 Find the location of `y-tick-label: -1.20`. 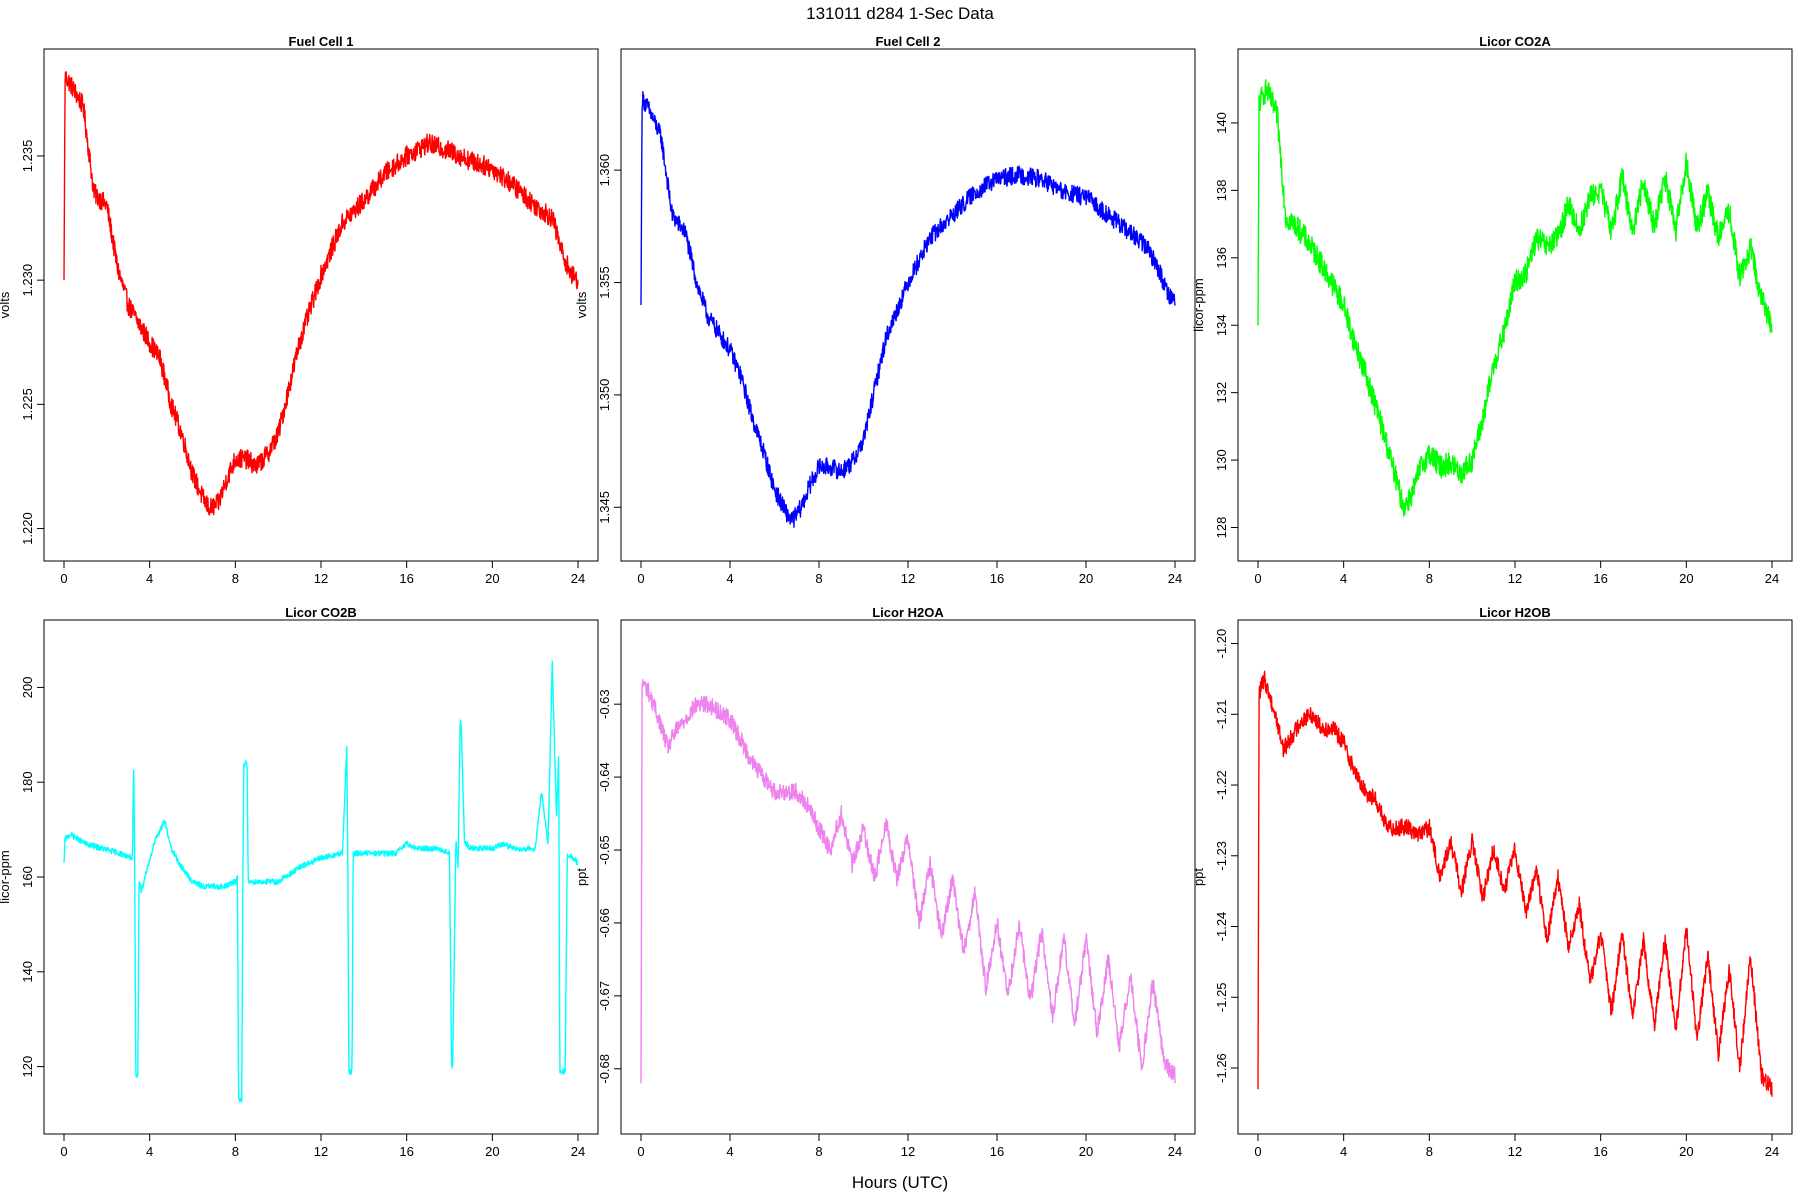

y-tick-label: -1.20 is located at coordinates (1221, 644).